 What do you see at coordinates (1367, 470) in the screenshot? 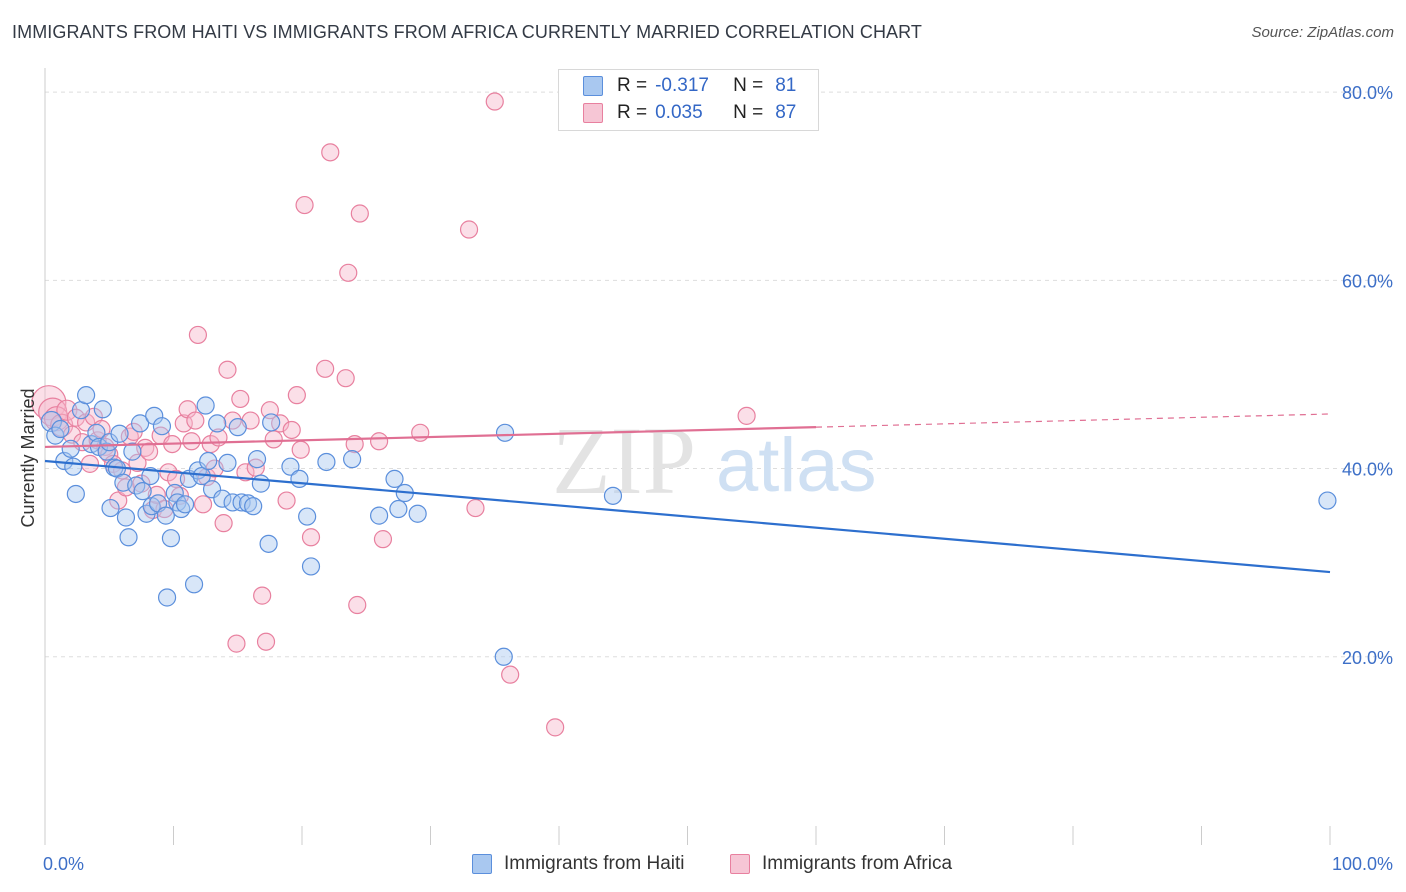
I see `y-tick-label: 40.0%` at bounding box center [1367, 470].